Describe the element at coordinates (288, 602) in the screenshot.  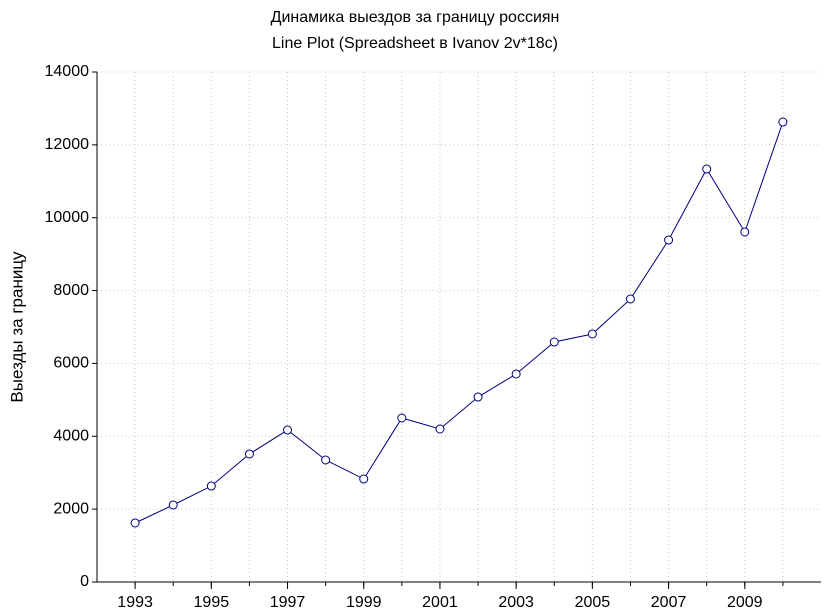
I see `x-tick-label: 1997` at that location.